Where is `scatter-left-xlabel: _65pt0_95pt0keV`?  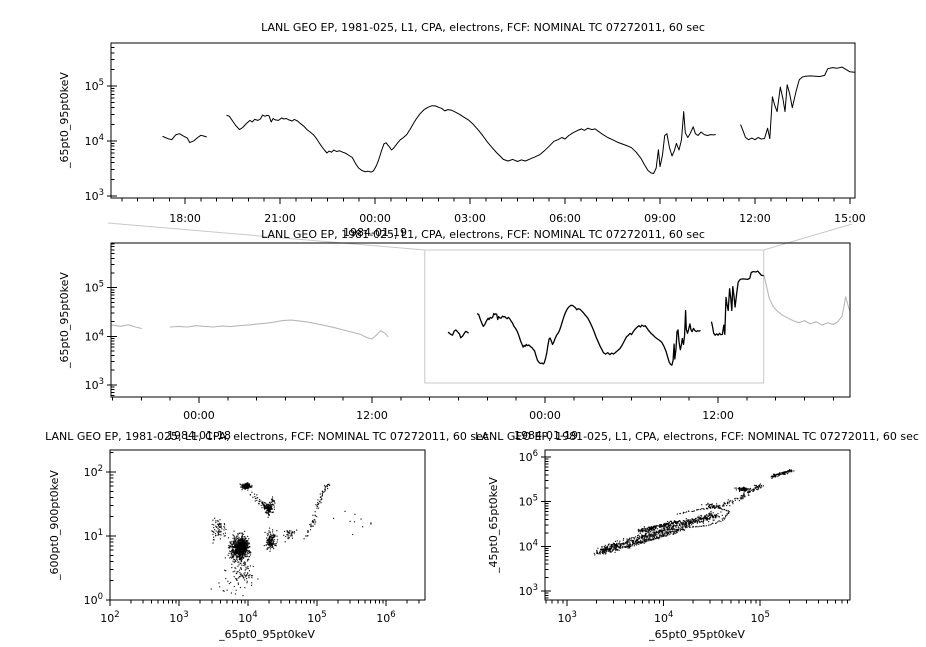 scatter-left-xlabel: _65pt0_95pt0keV is located at coordinates (266, 634).